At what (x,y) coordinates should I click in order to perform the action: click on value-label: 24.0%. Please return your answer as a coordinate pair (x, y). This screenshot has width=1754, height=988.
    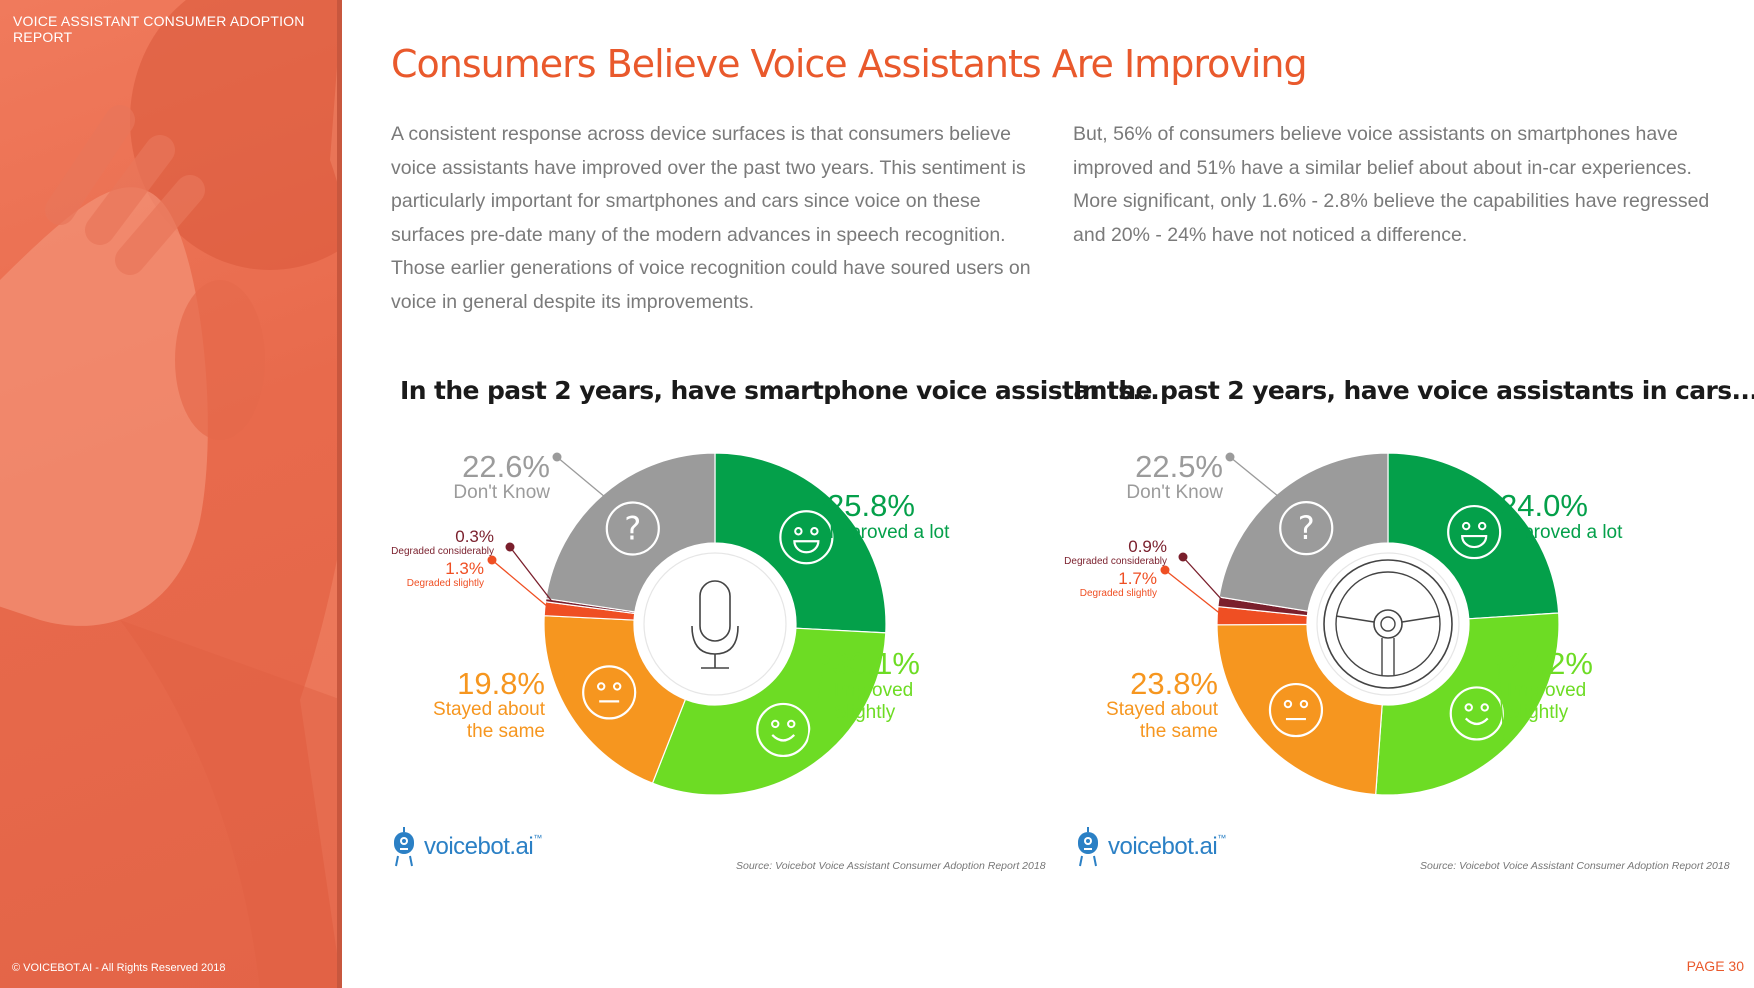
    Looking at the image, I should click on (1544, 505).